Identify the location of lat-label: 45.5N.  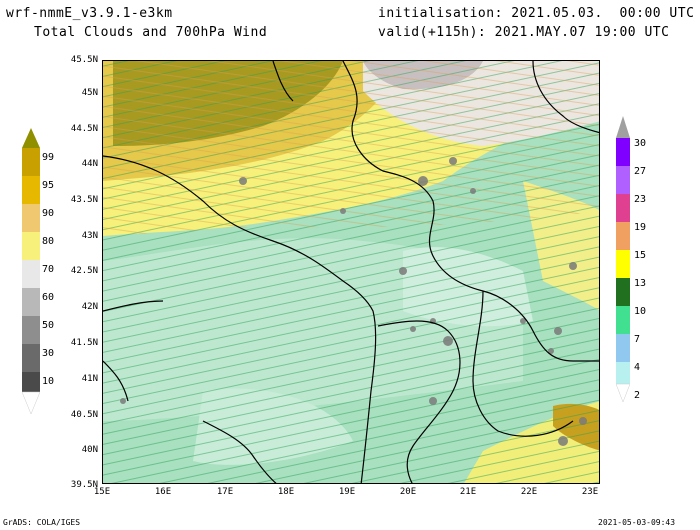
(84, 60).